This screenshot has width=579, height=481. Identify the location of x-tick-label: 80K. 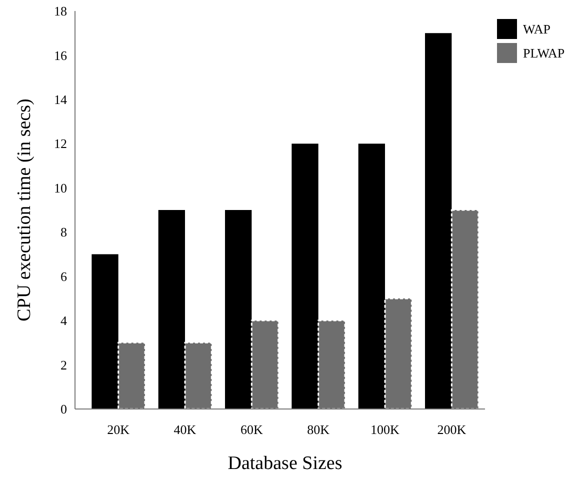
(318, 429).